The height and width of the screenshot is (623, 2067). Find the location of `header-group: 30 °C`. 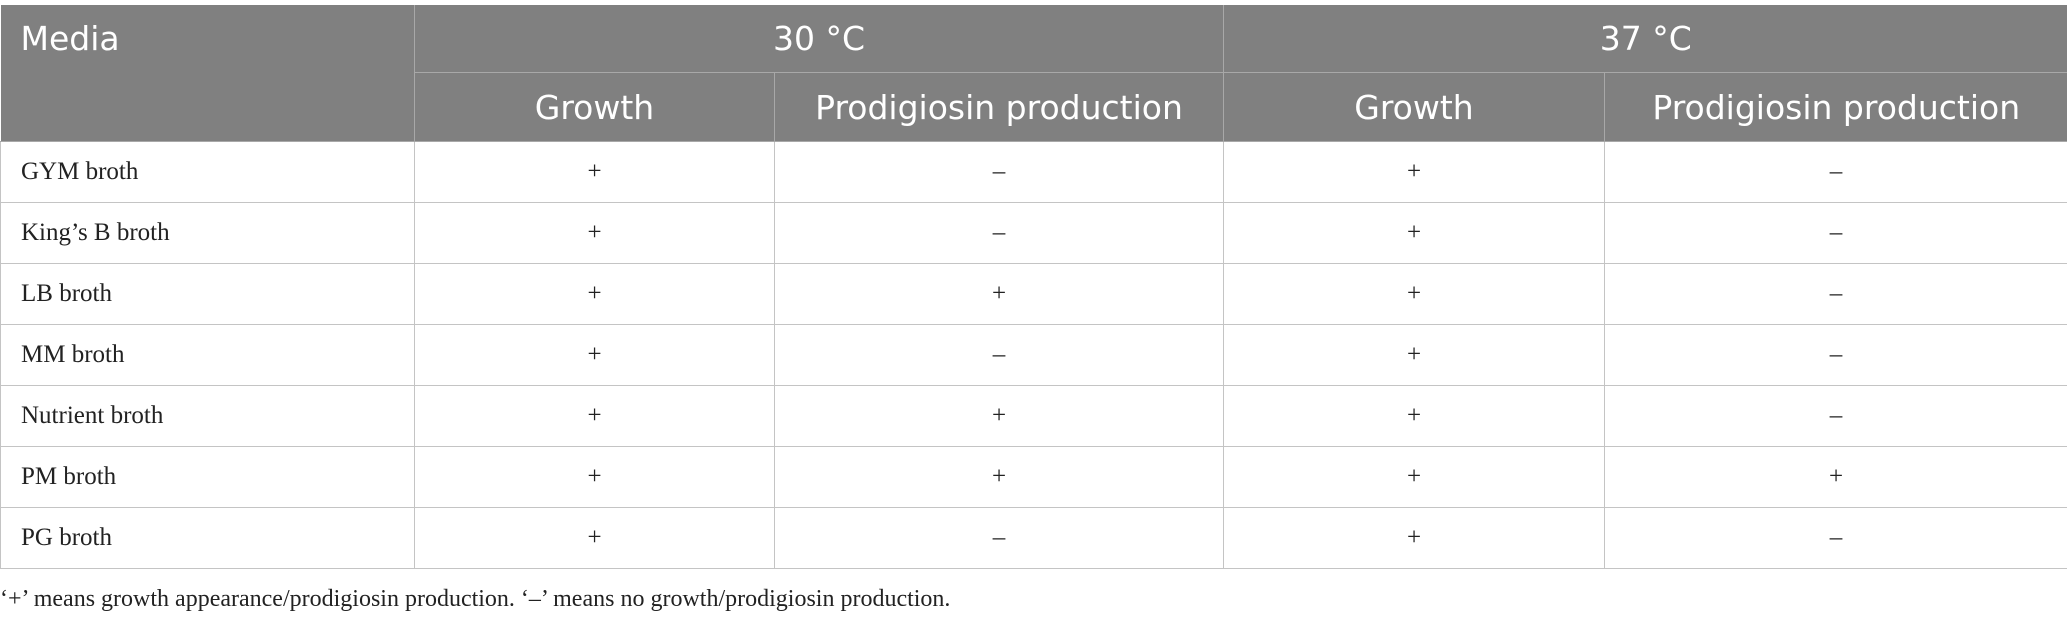

header-group: 30 °C is located at coordinates (819, 39).